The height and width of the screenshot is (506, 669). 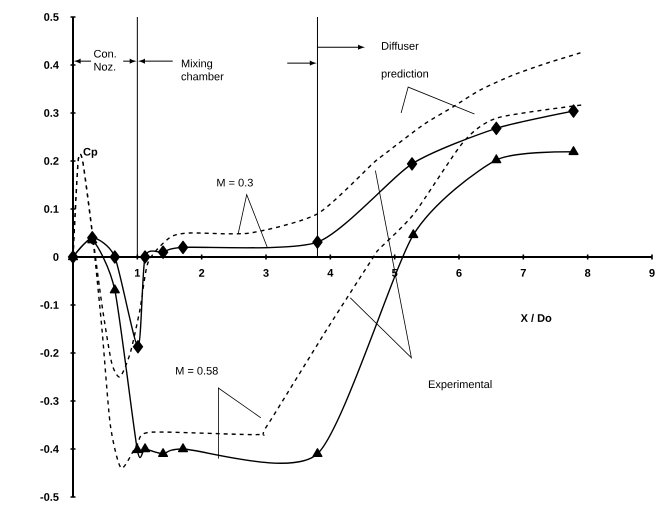 I want to click on x-tick-label: 6, so click(x=459, y=273).